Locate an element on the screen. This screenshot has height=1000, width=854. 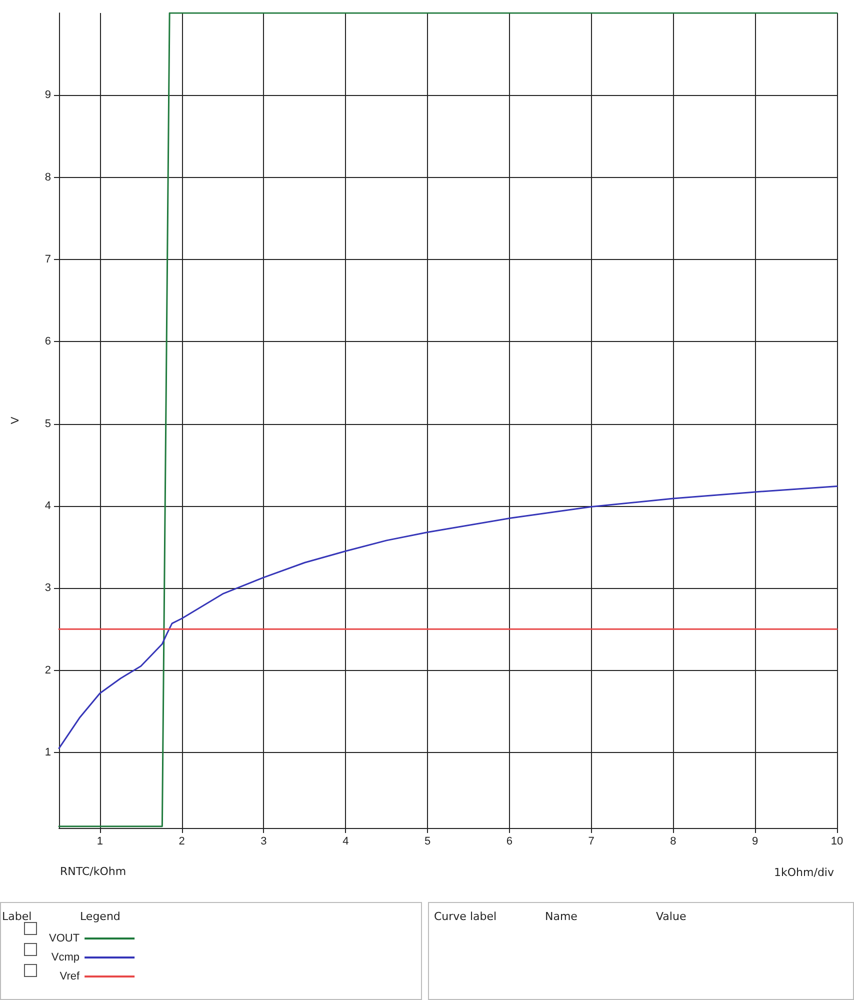
text: Curve label is located at coordinates (465, 916).